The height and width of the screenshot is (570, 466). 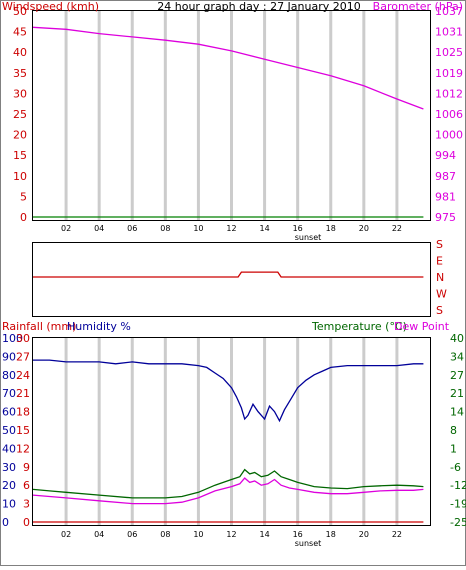 What do you see at coordinates (449, 73) in the screenshot?
I see `chart1-barometer-tick-7: 1019` at bounding box center [449, 73].